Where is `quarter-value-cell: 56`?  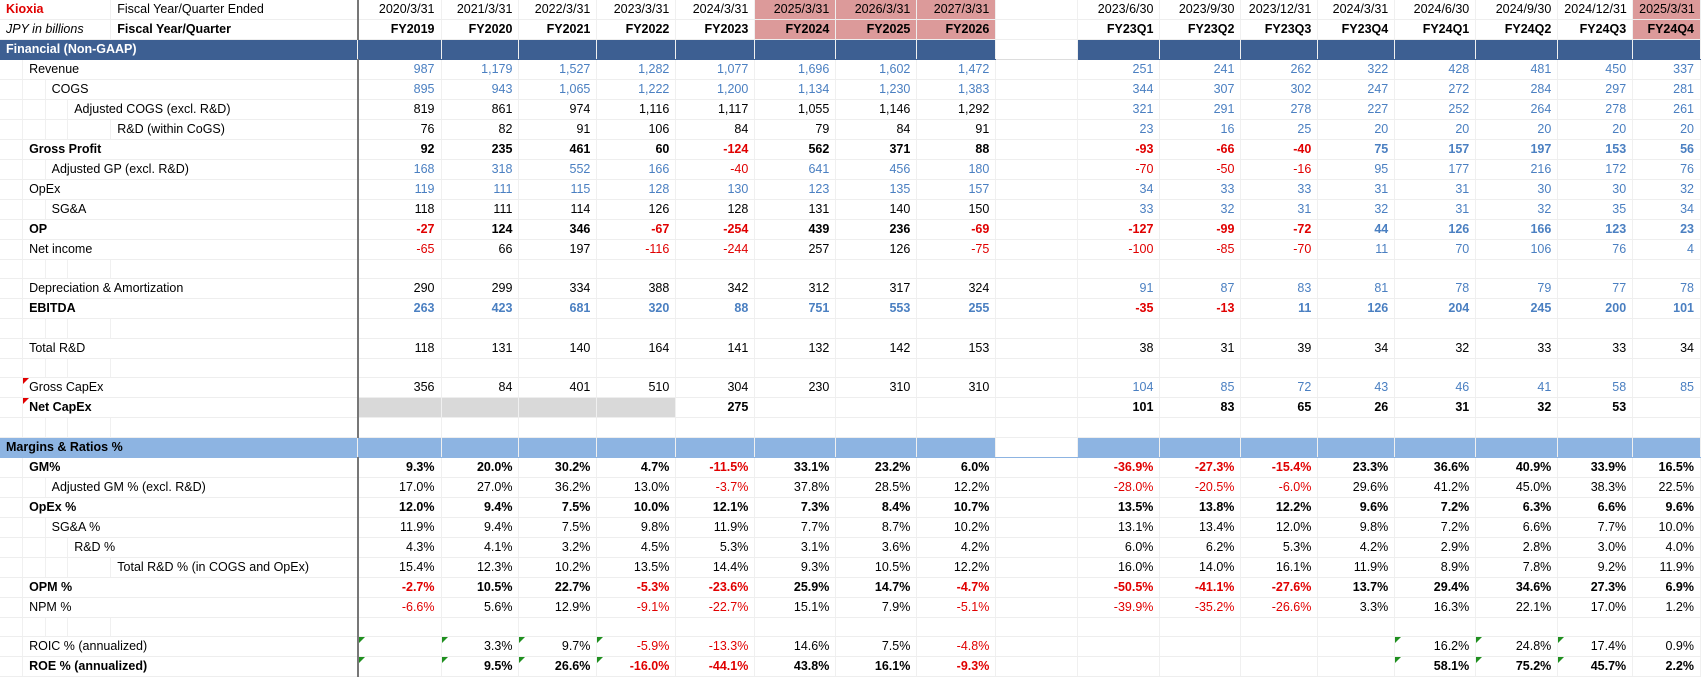
quarter-value-cell: 56 is located at coordinates (1666, 149).